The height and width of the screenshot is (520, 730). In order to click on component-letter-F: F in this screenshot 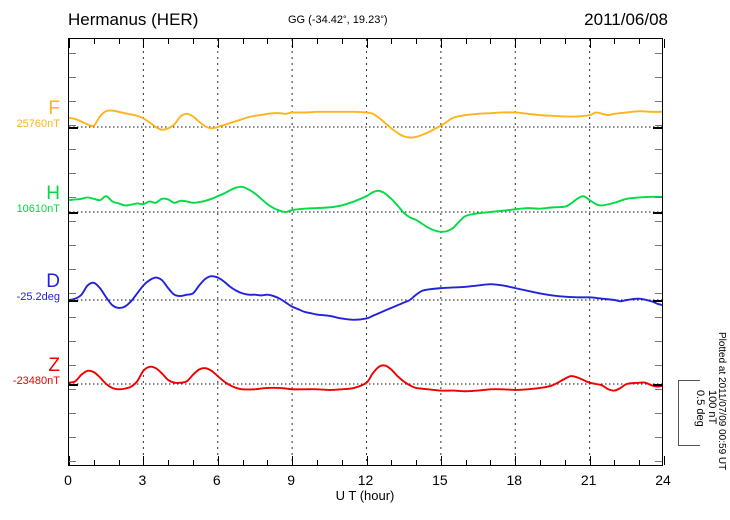, I will do `click(54, 108)`.